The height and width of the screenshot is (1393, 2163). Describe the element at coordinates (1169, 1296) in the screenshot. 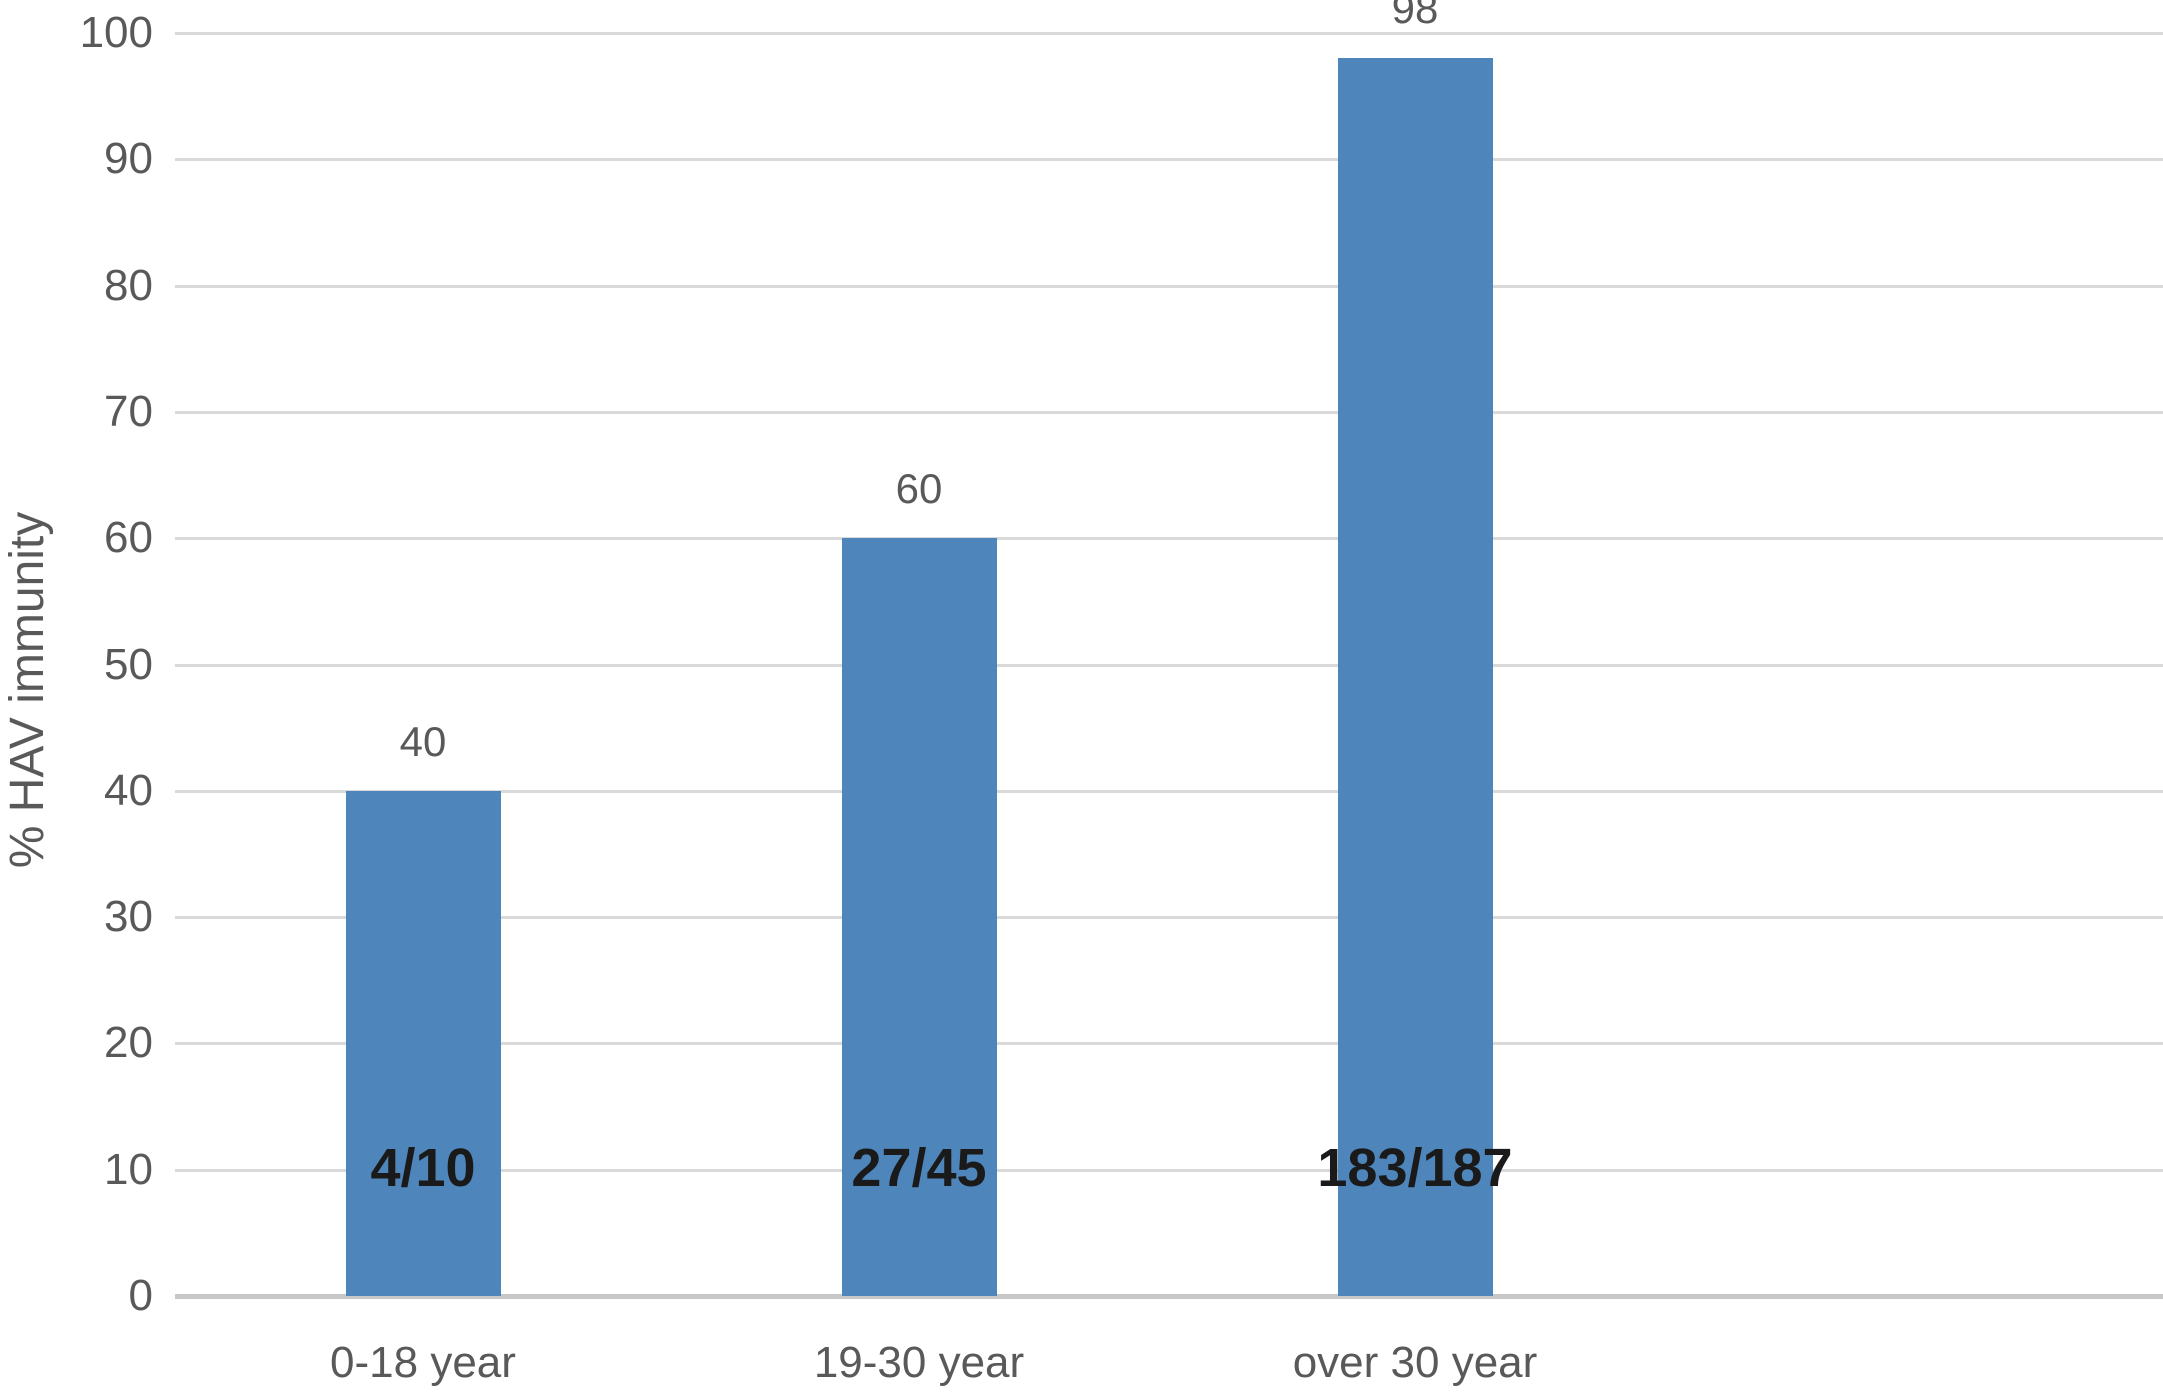

I see `x-axis-baseline` at that location.